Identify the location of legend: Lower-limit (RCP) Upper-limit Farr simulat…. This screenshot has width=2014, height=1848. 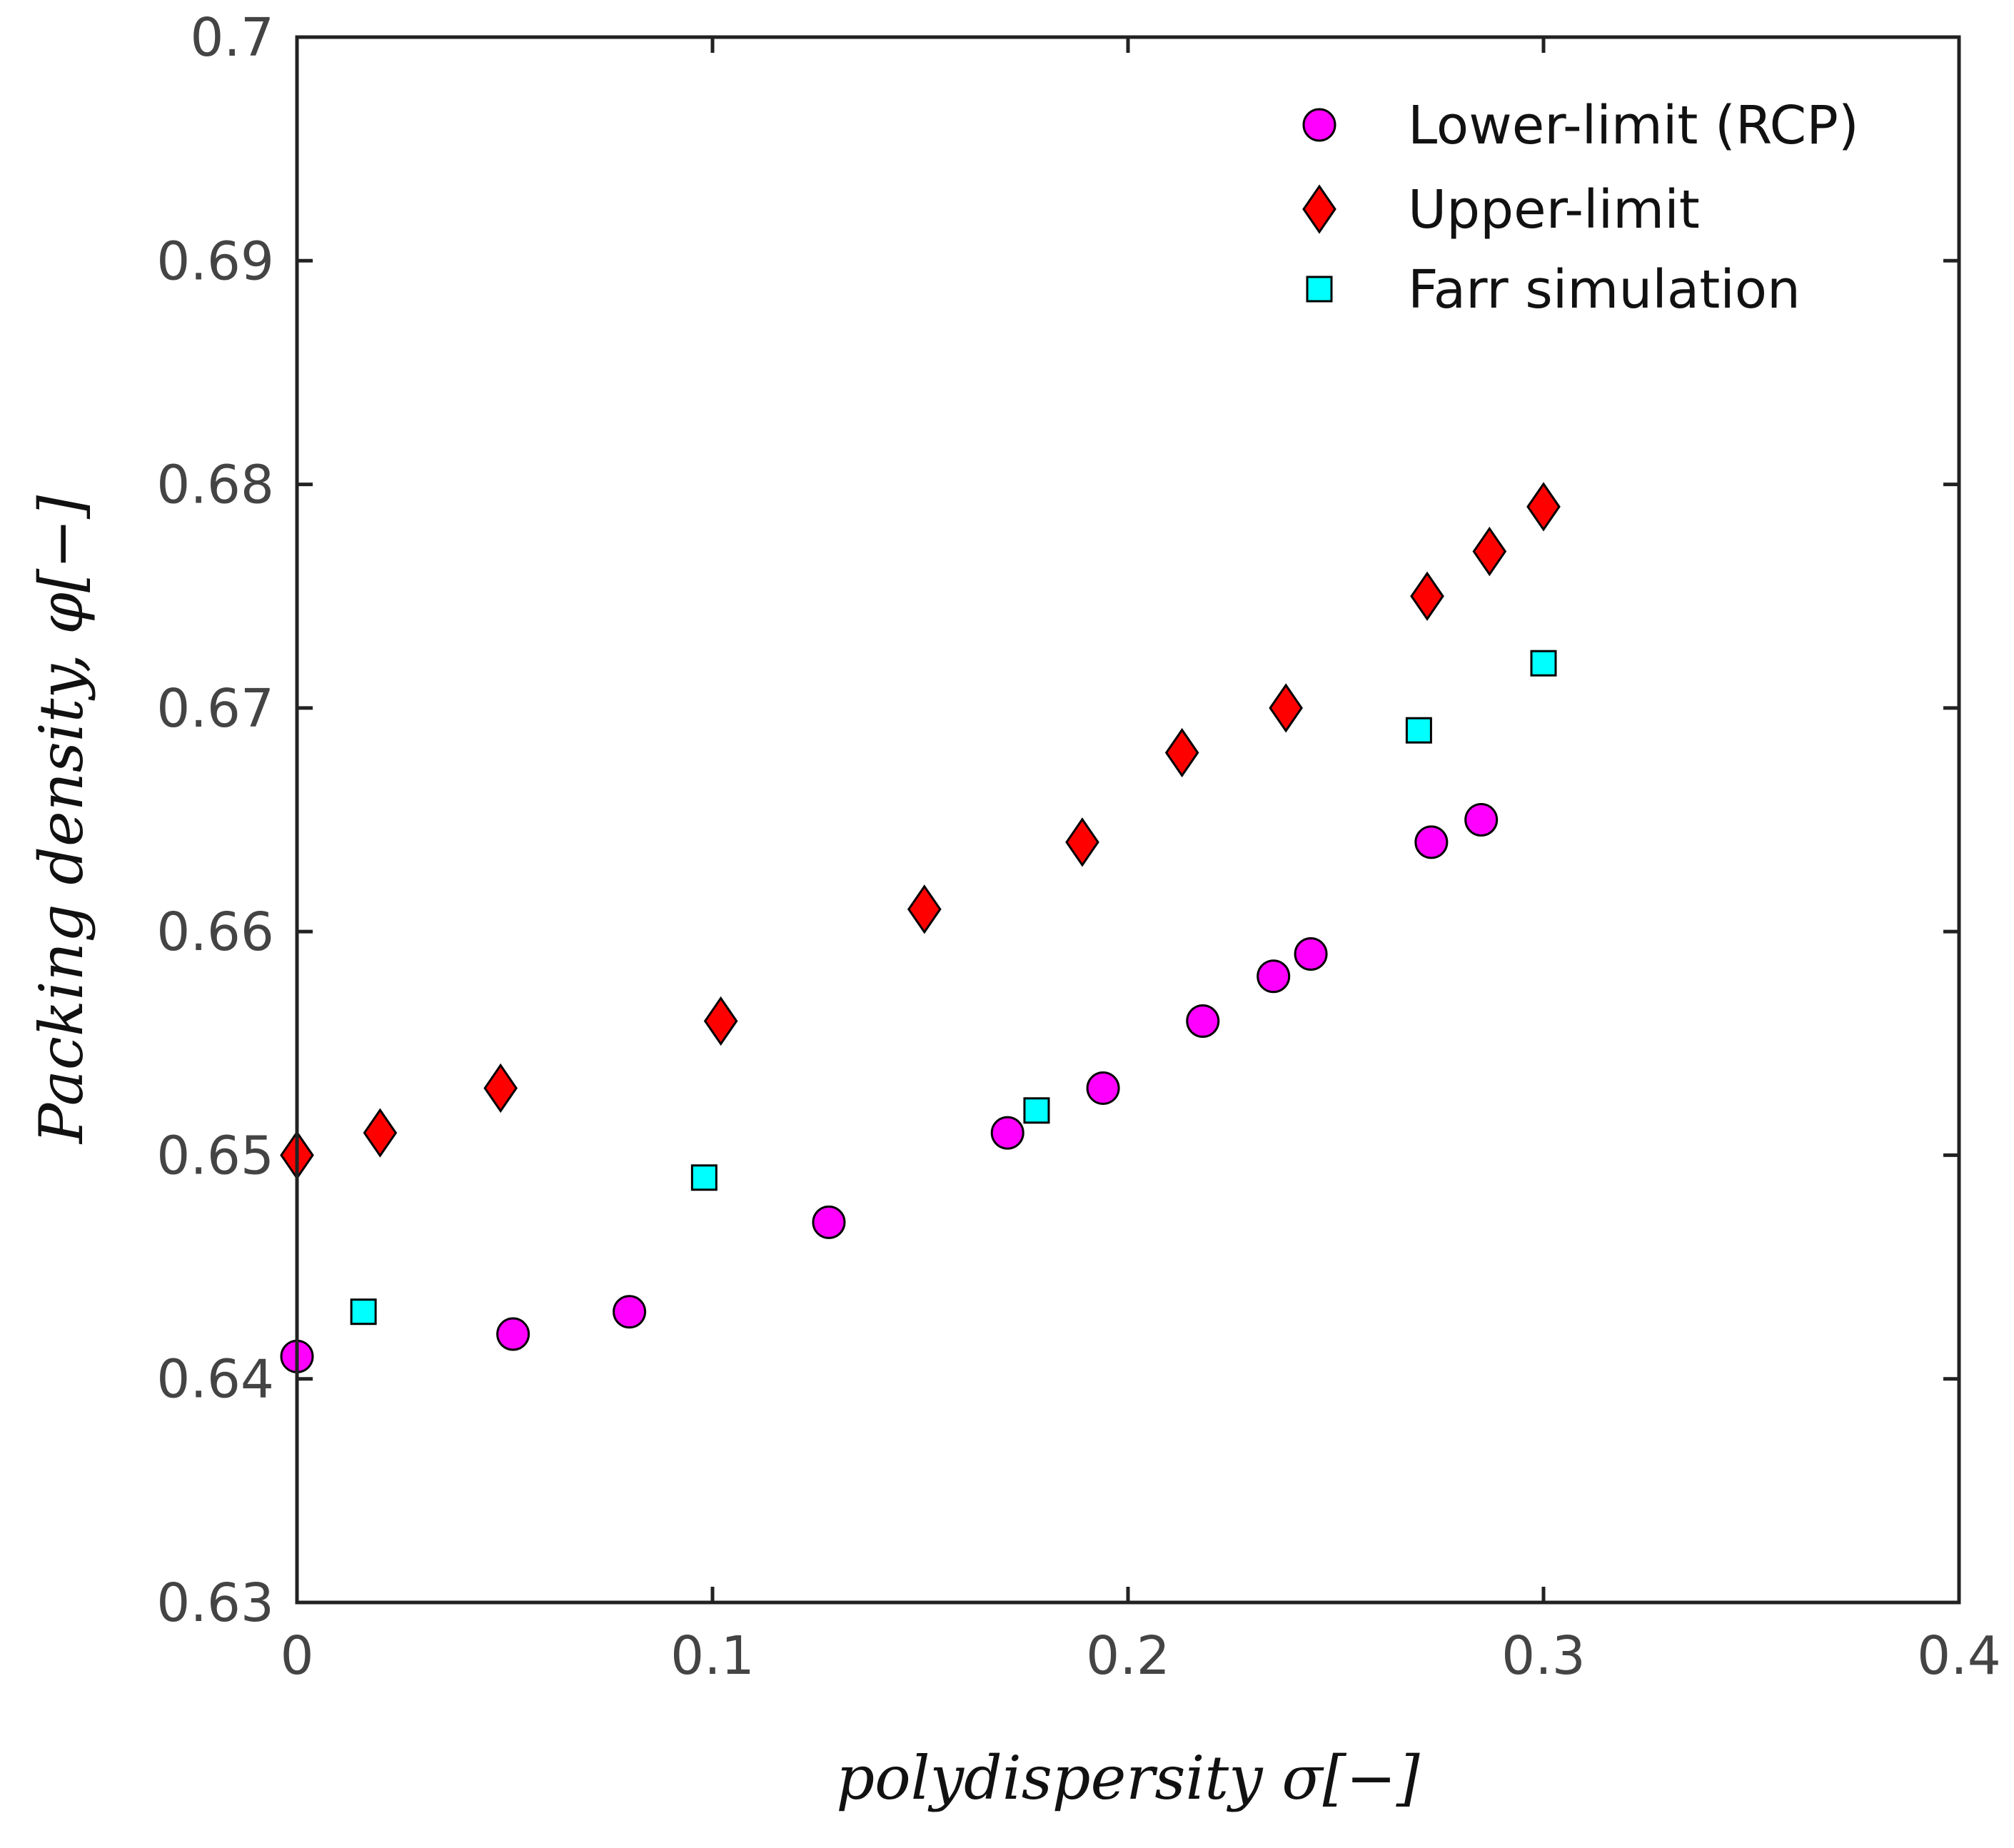
(1580, 207).